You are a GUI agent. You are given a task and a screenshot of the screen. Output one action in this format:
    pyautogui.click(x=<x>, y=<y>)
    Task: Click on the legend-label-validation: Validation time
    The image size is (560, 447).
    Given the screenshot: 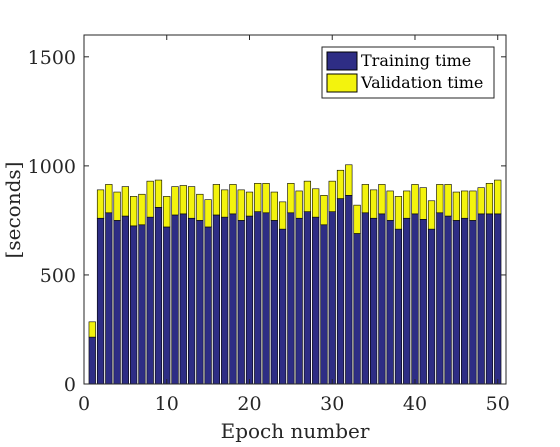 What is the action you would take?
    pyautogui.click(x=421, y=82)
    